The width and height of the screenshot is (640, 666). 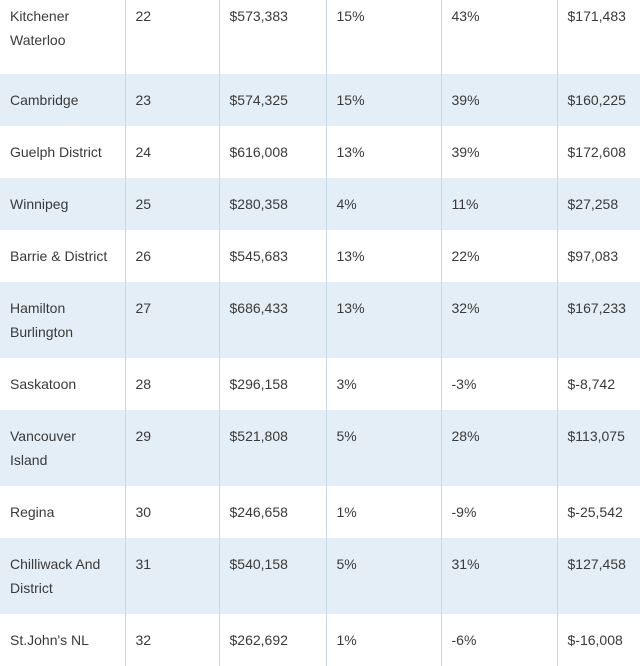 I want to click on amount-cell: $-8,742, so click(x=598, y=384).